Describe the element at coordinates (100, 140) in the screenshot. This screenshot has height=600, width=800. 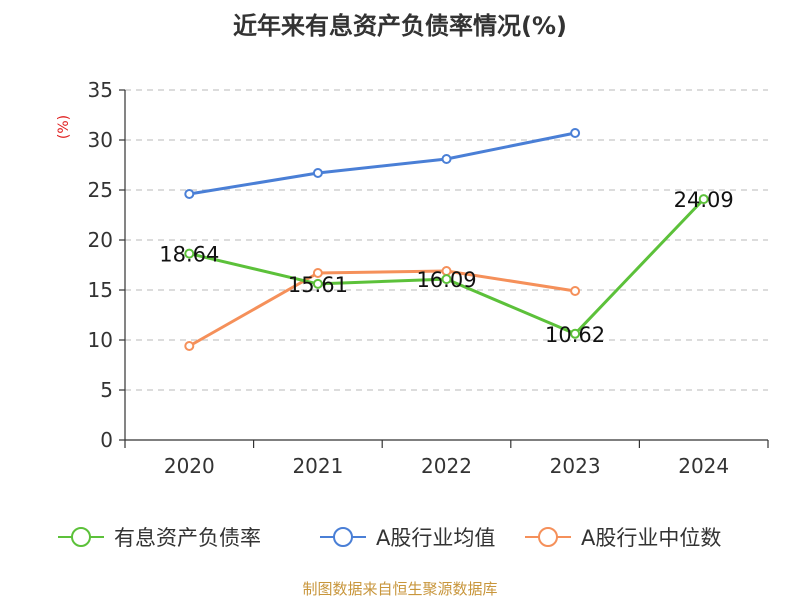
I see `y-tick-label: 30` at that location.